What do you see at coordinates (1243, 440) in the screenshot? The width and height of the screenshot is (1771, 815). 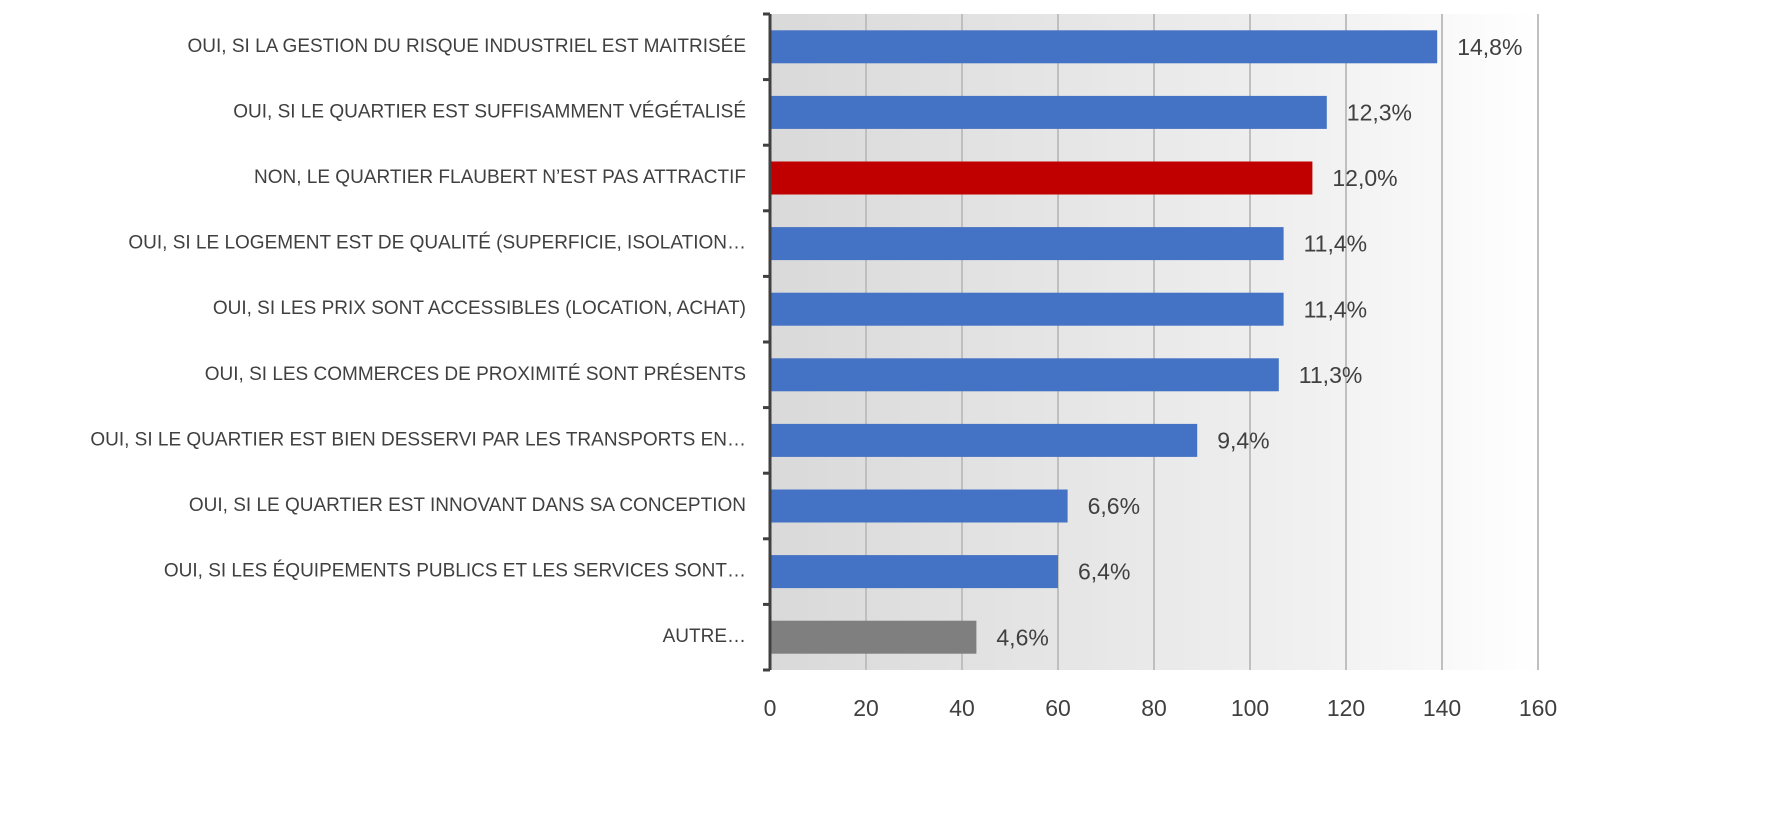 I see `data-label: 9,4%` at bounding box center [1243, 440].